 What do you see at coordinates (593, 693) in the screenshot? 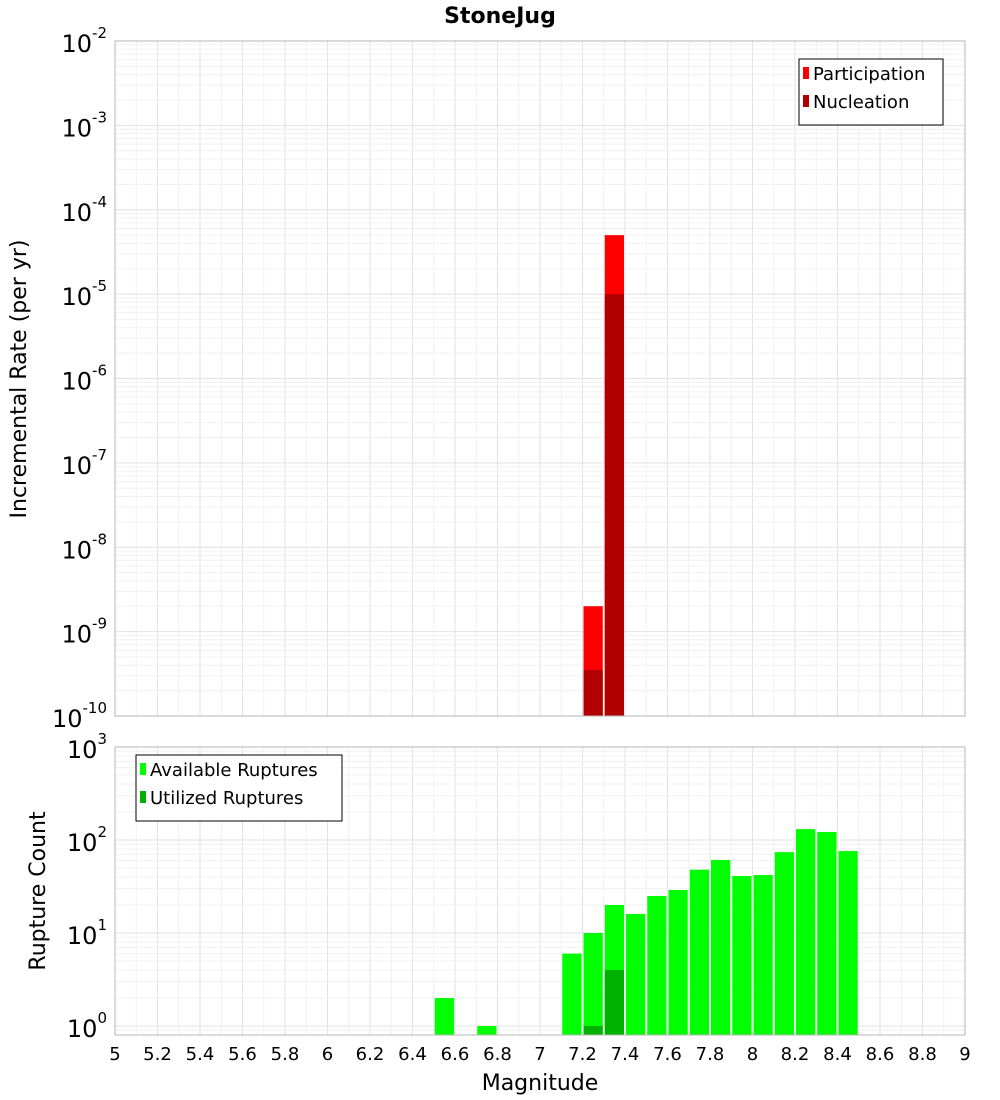
I see `bar-nucleation-m7.25` at bounding box center [593, 693].